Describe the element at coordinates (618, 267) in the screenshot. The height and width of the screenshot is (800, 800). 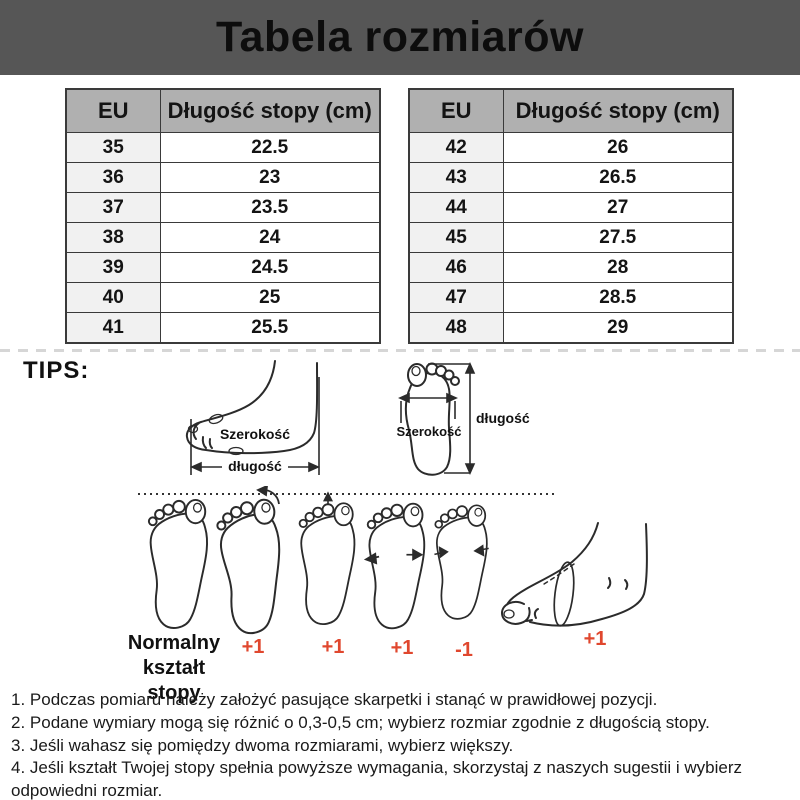
I see `cell-foot-length: 28` at that location.